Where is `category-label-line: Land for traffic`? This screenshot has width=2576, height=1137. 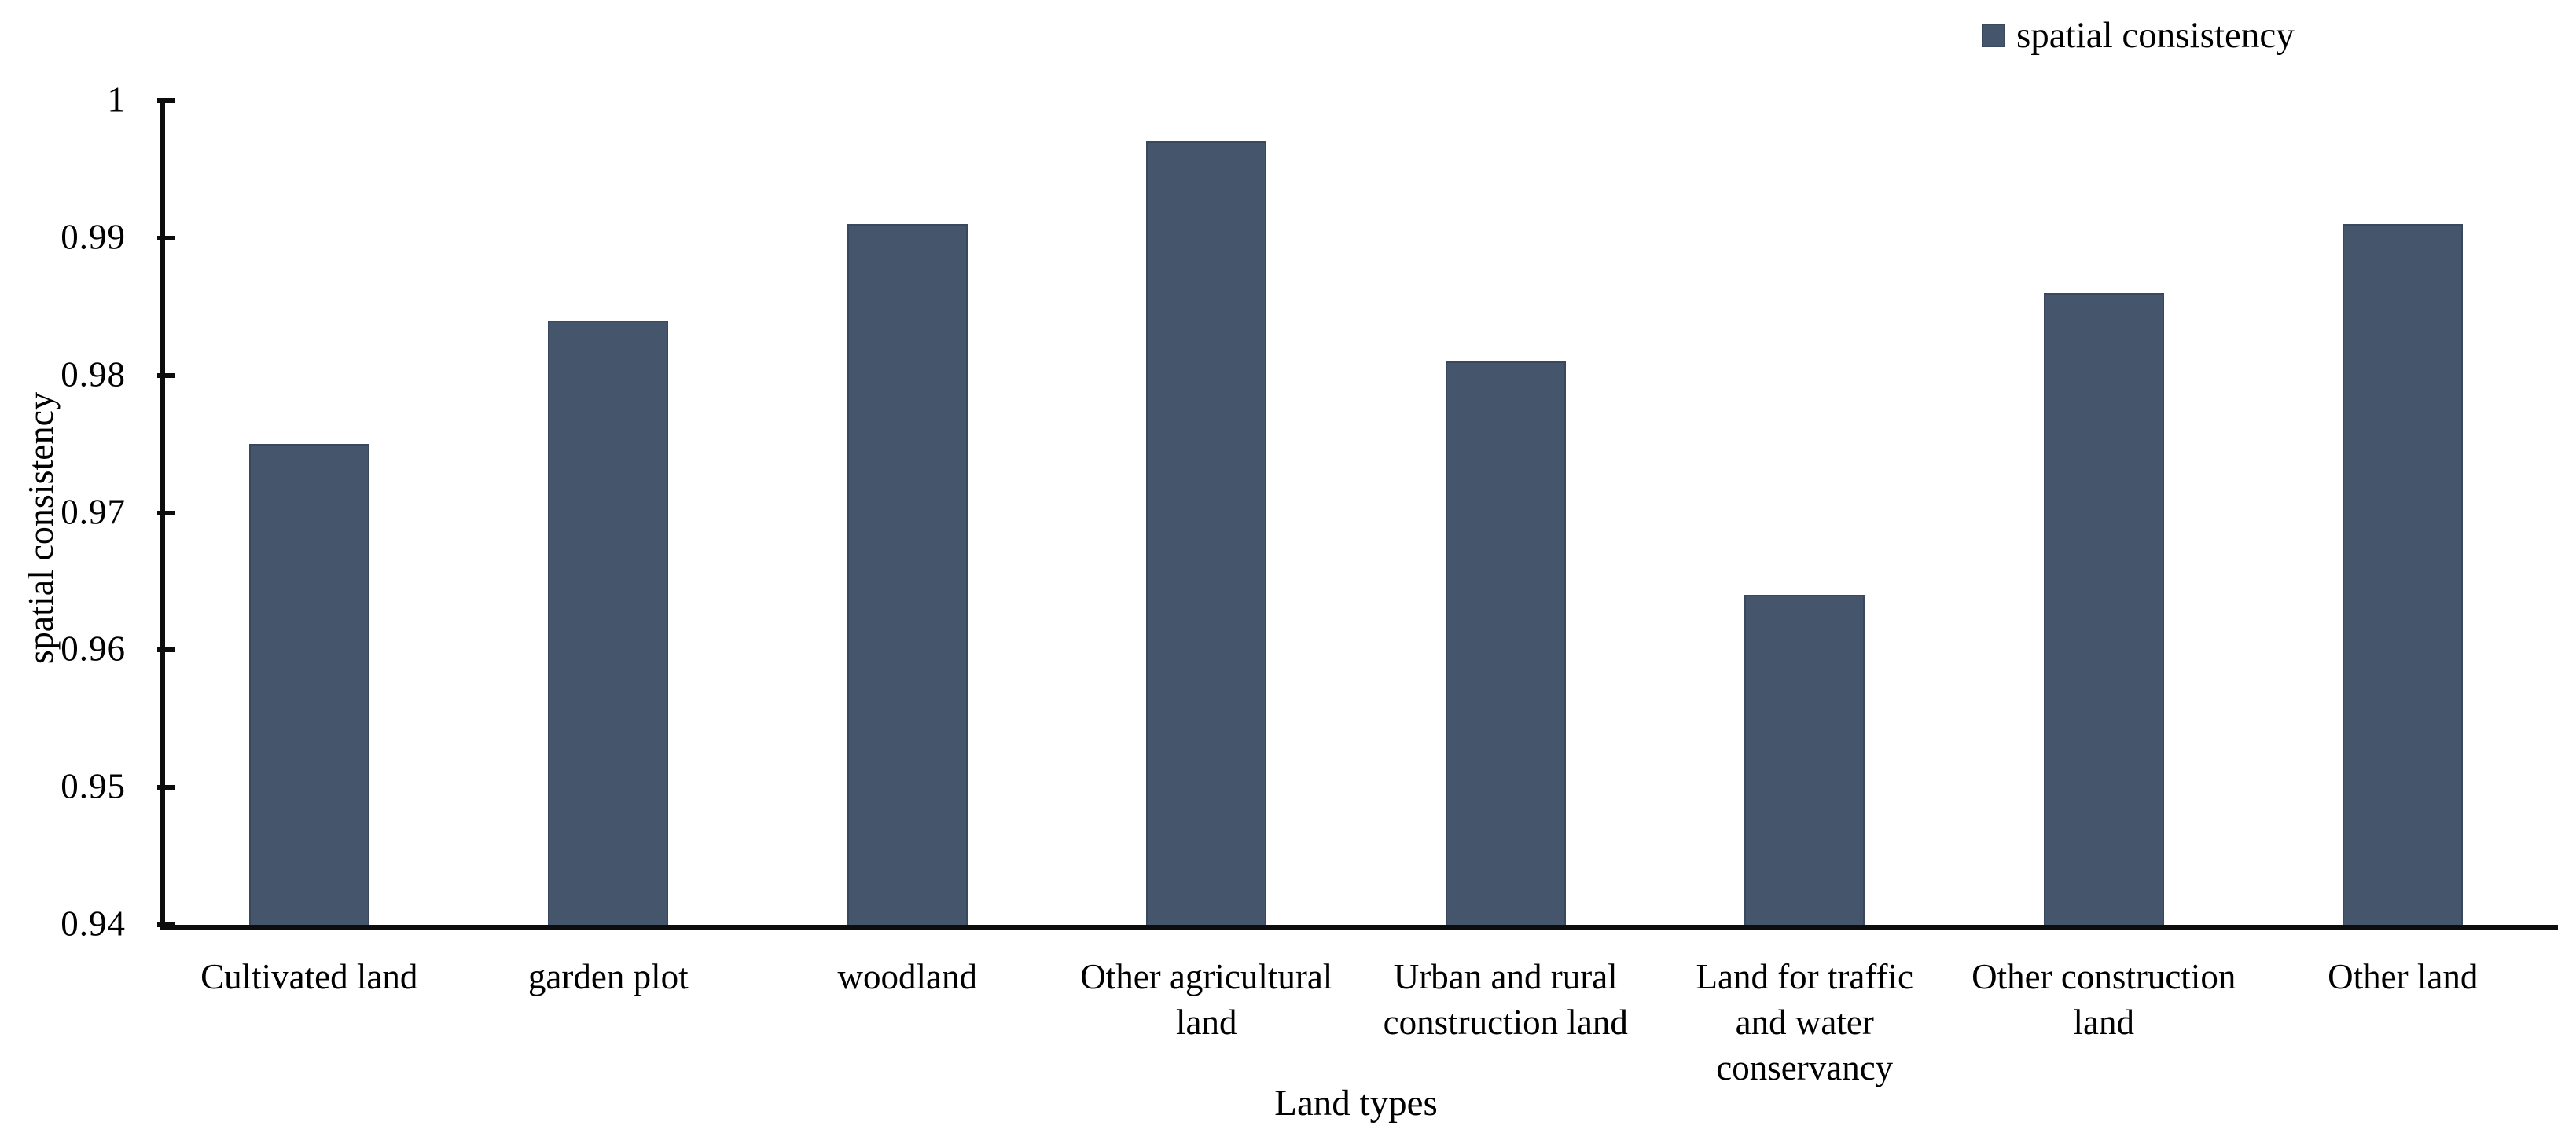 category-label-line: Land for traffic is located at coordinates (1805, 977).